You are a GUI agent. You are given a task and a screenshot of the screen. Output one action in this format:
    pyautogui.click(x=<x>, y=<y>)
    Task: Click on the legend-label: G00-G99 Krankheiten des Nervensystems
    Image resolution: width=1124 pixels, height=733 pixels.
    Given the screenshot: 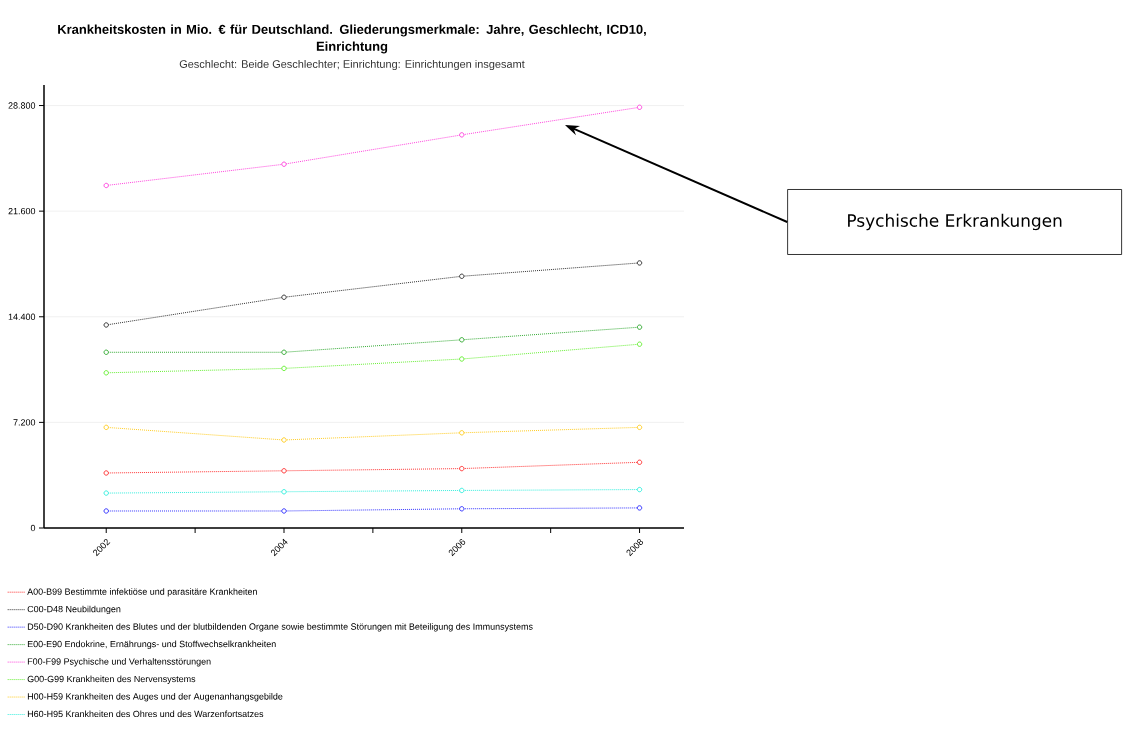 What is the action you would take?
    pyautogui.click(x=111, y=679)
    